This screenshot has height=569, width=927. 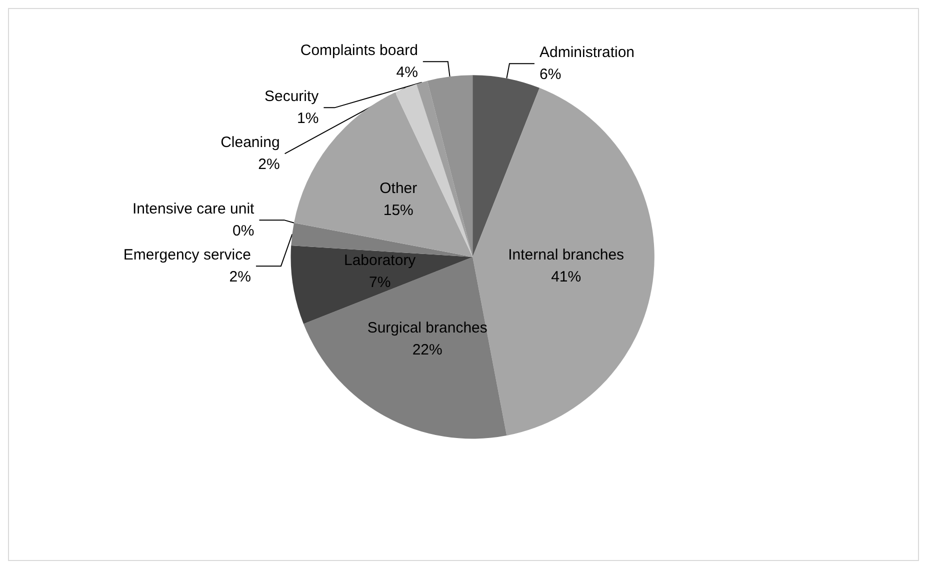 I want to click on slice-label: Cleaning, so click(x=250, y=143).